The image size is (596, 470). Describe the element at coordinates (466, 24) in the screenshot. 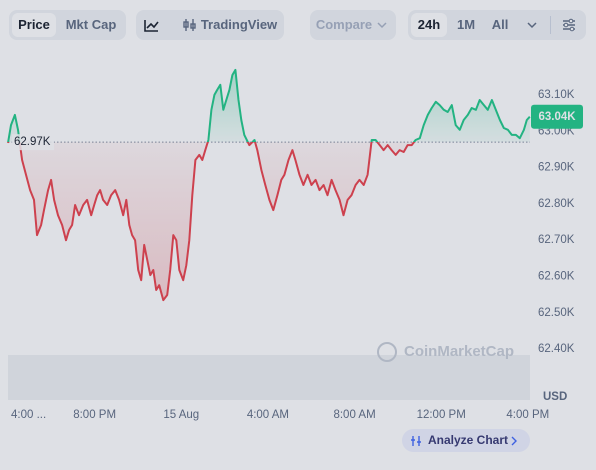

I see `range-1m: 1M` at that location.